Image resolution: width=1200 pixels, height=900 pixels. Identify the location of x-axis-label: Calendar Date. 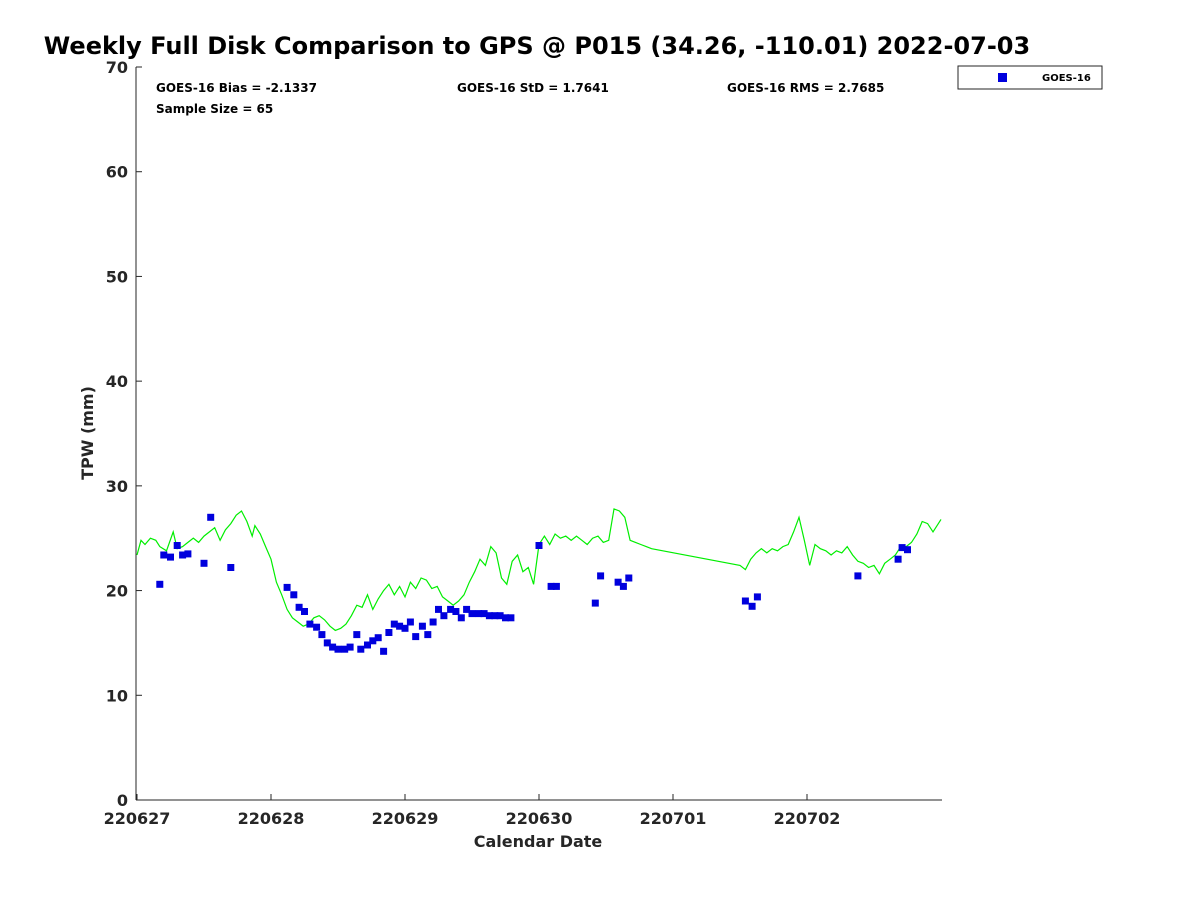
(538, 841).